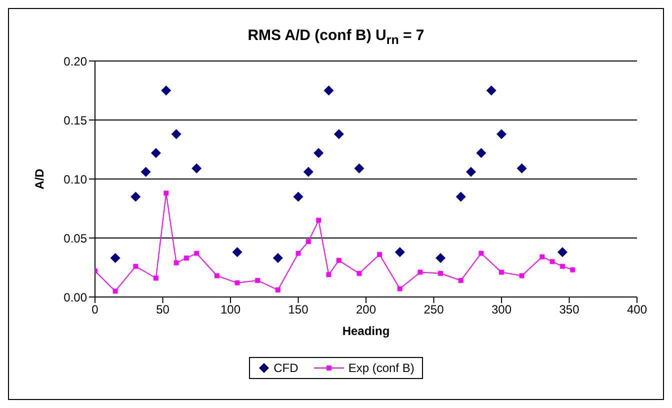  I want to click on x-tick-label: 150, so click(298, 309).